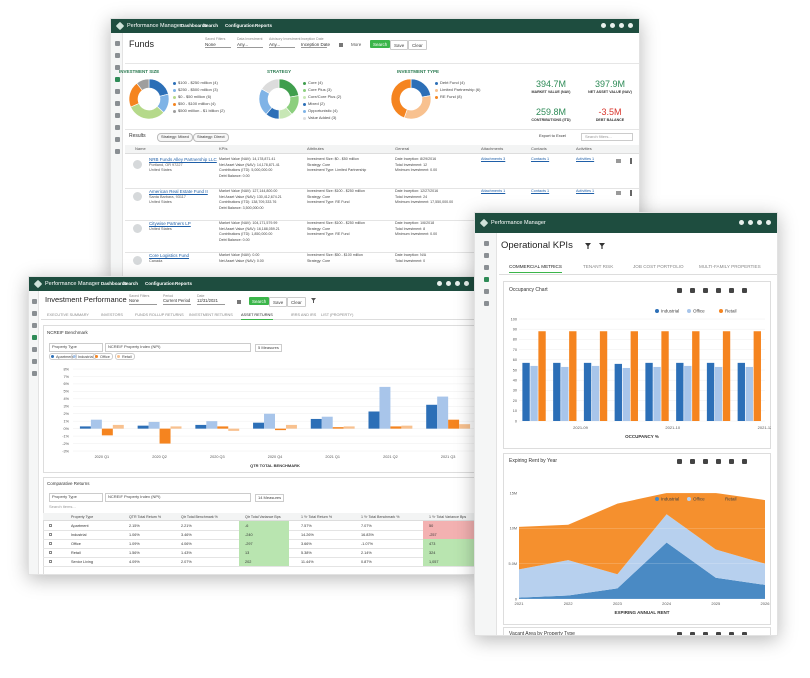 The width and height of the screenshot is (810, 678). I want to click on fund-name: NRB Funds Alley Partnership LLC, so click(183, 159).